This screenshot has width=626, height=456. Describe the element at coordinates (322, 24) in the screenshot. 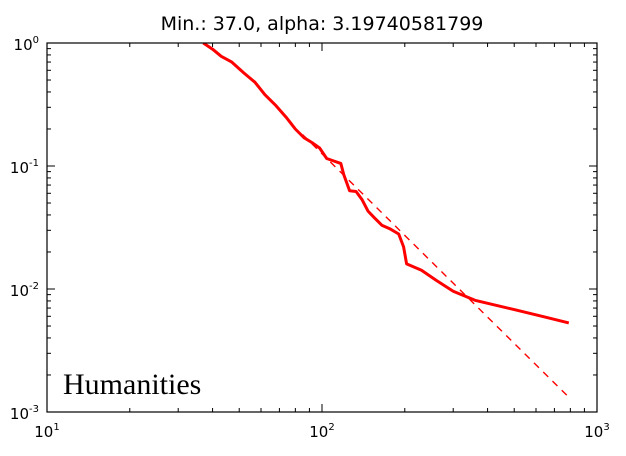

I see `chart-title: Min.: 37.0, alpha: 3.19740581799` at that location.